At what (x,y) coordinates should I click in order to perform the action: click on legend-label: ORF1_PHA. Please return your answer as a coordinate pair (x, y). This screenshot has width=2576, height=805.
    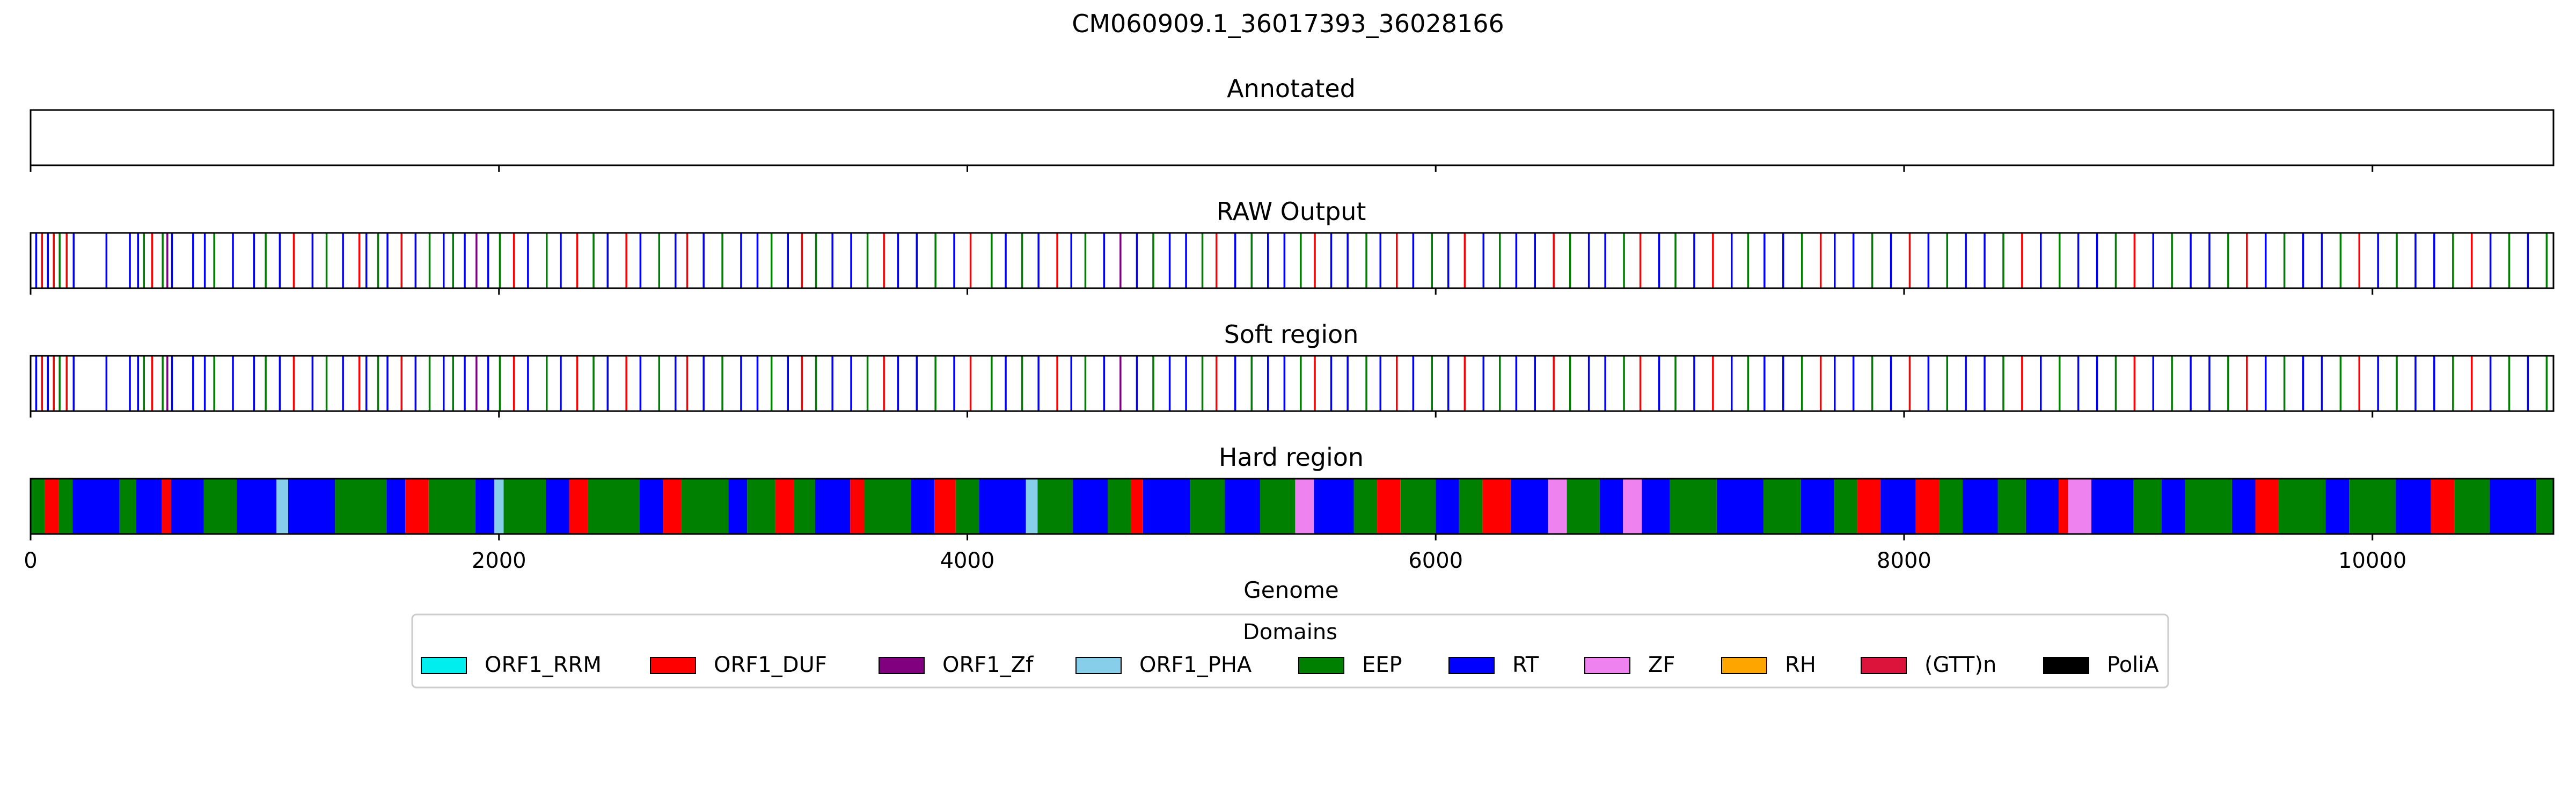
    Looking at the image, I should click on (1195, 665).